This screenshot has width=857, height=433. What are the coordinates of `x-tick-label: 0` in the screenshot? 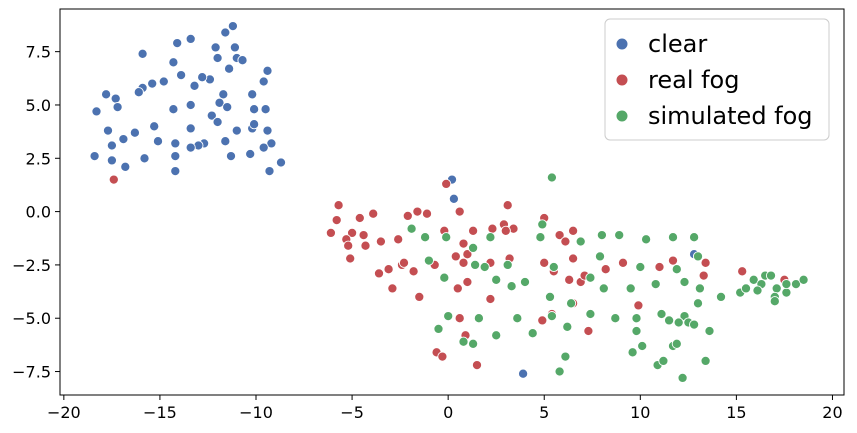 It's located at (448, 412).